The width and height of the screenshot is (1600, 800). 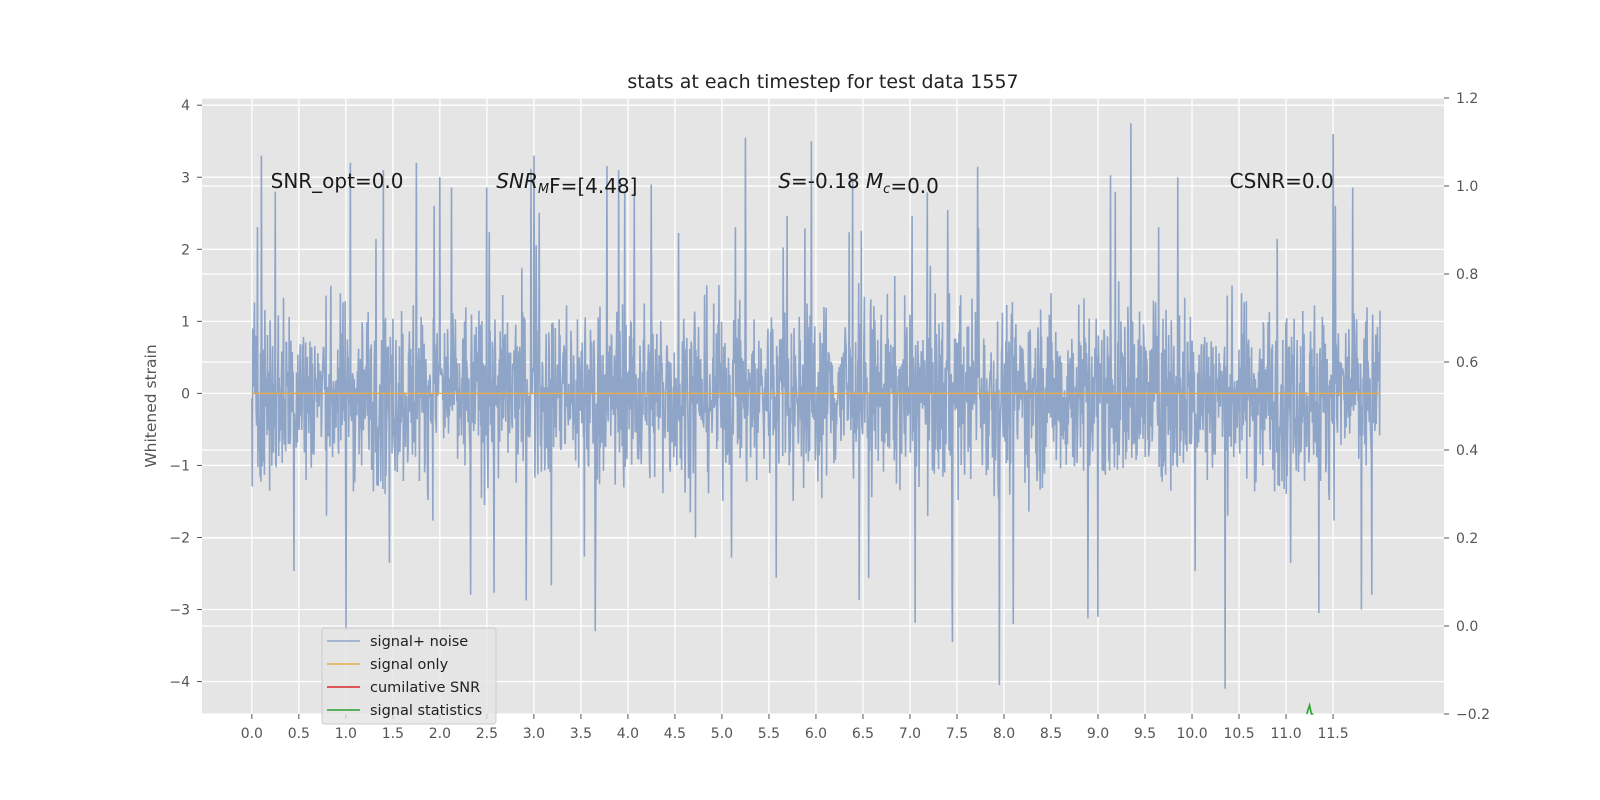 I want to click on y-tick-label-8: −4, so click(x=179, y=683).